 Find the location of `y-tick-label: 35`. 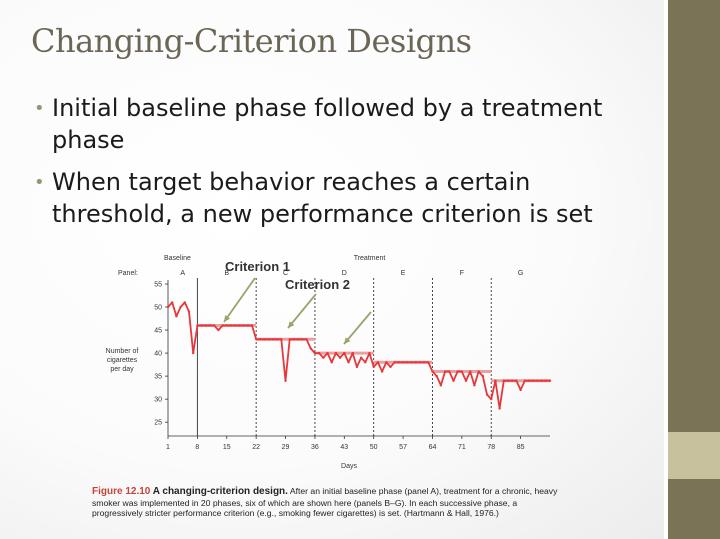

y-tick-label: 35 is located at coordinates (158, 377).